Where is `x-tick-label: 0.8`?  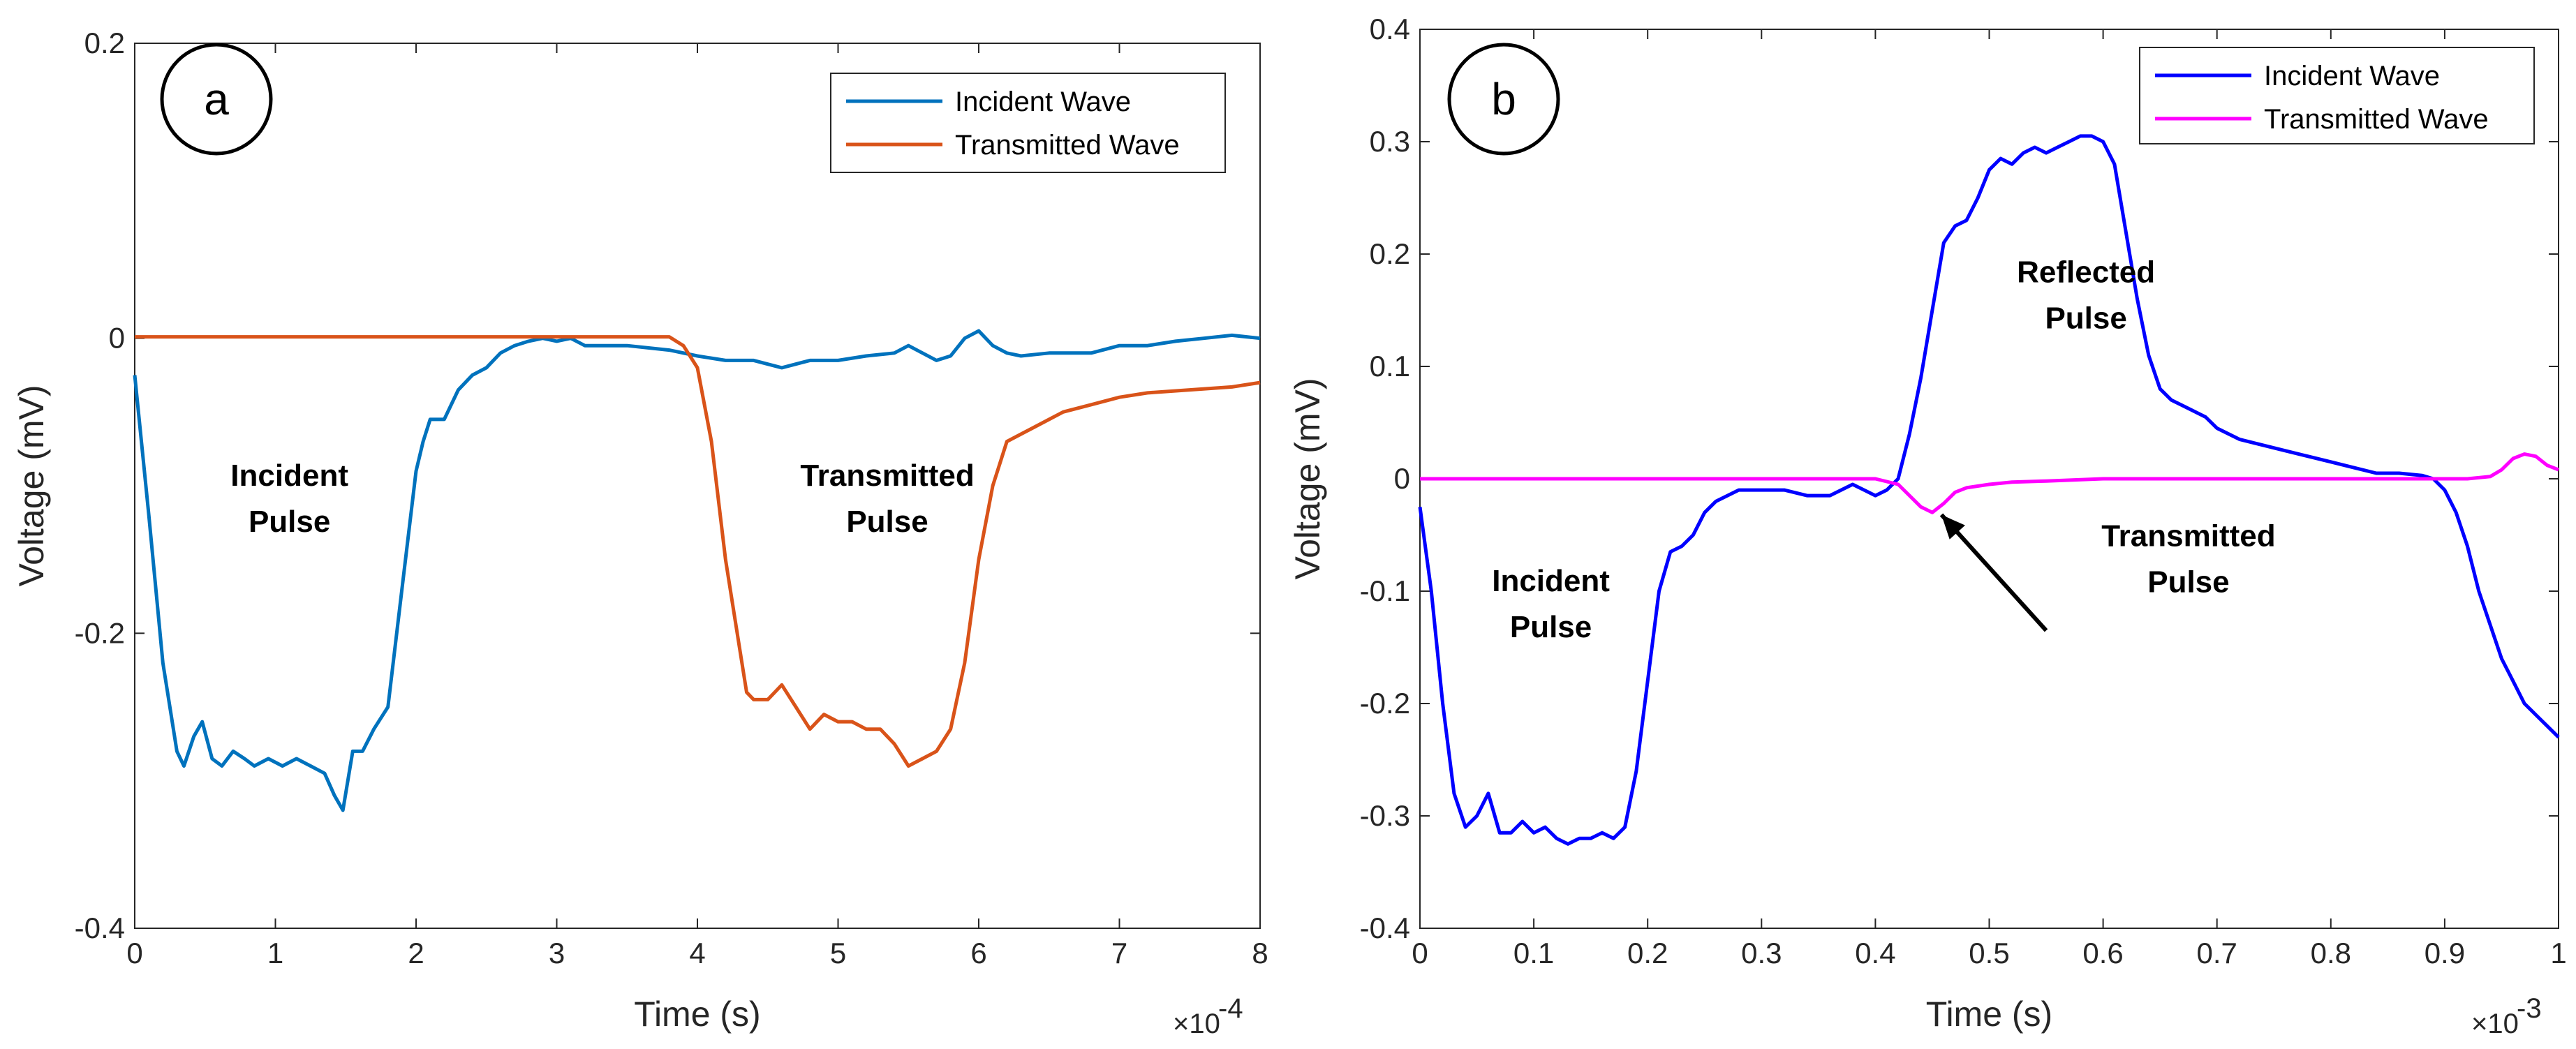
x-tick-label: 0.8 is located at coordinates (2331, 953).